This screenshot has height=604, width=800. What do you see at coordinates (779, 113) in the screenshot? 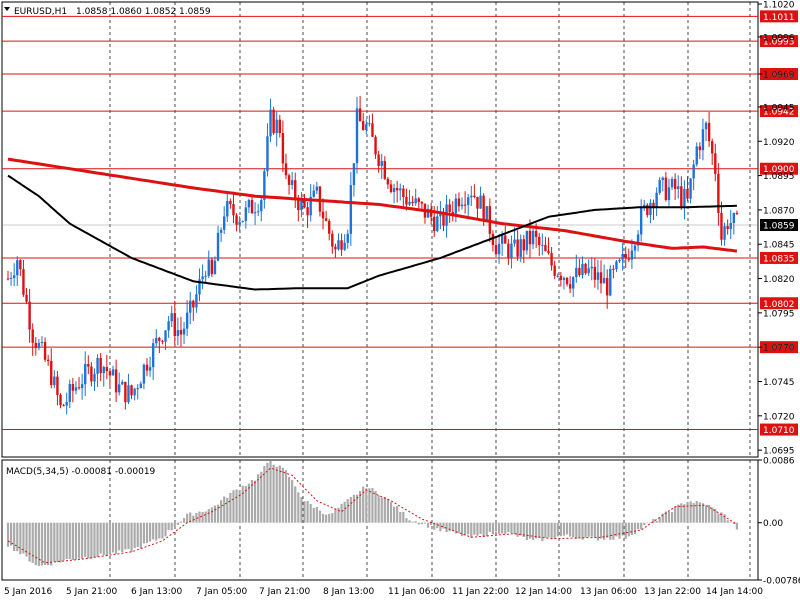
I see `level-tag-label: 1.0942` at bounding box center [779, 113].